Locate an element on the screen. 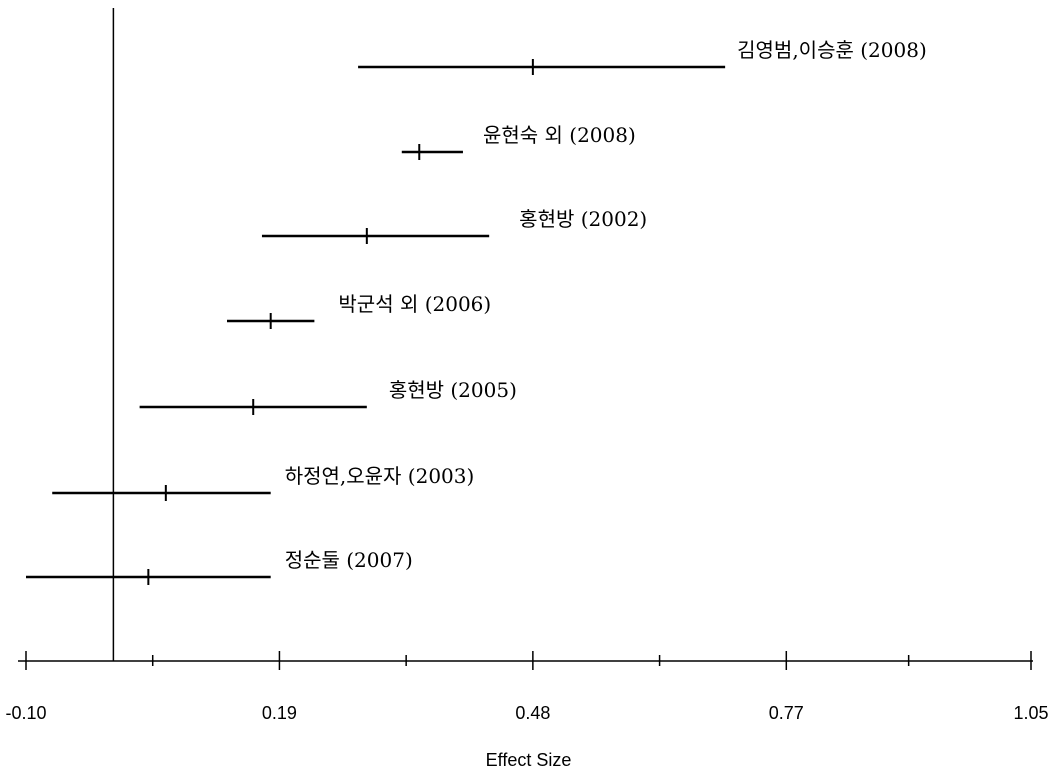  x-axis-ticks: -0.10 0.19 0.48 0.77 1.05 is located at coordinates (527, 687).